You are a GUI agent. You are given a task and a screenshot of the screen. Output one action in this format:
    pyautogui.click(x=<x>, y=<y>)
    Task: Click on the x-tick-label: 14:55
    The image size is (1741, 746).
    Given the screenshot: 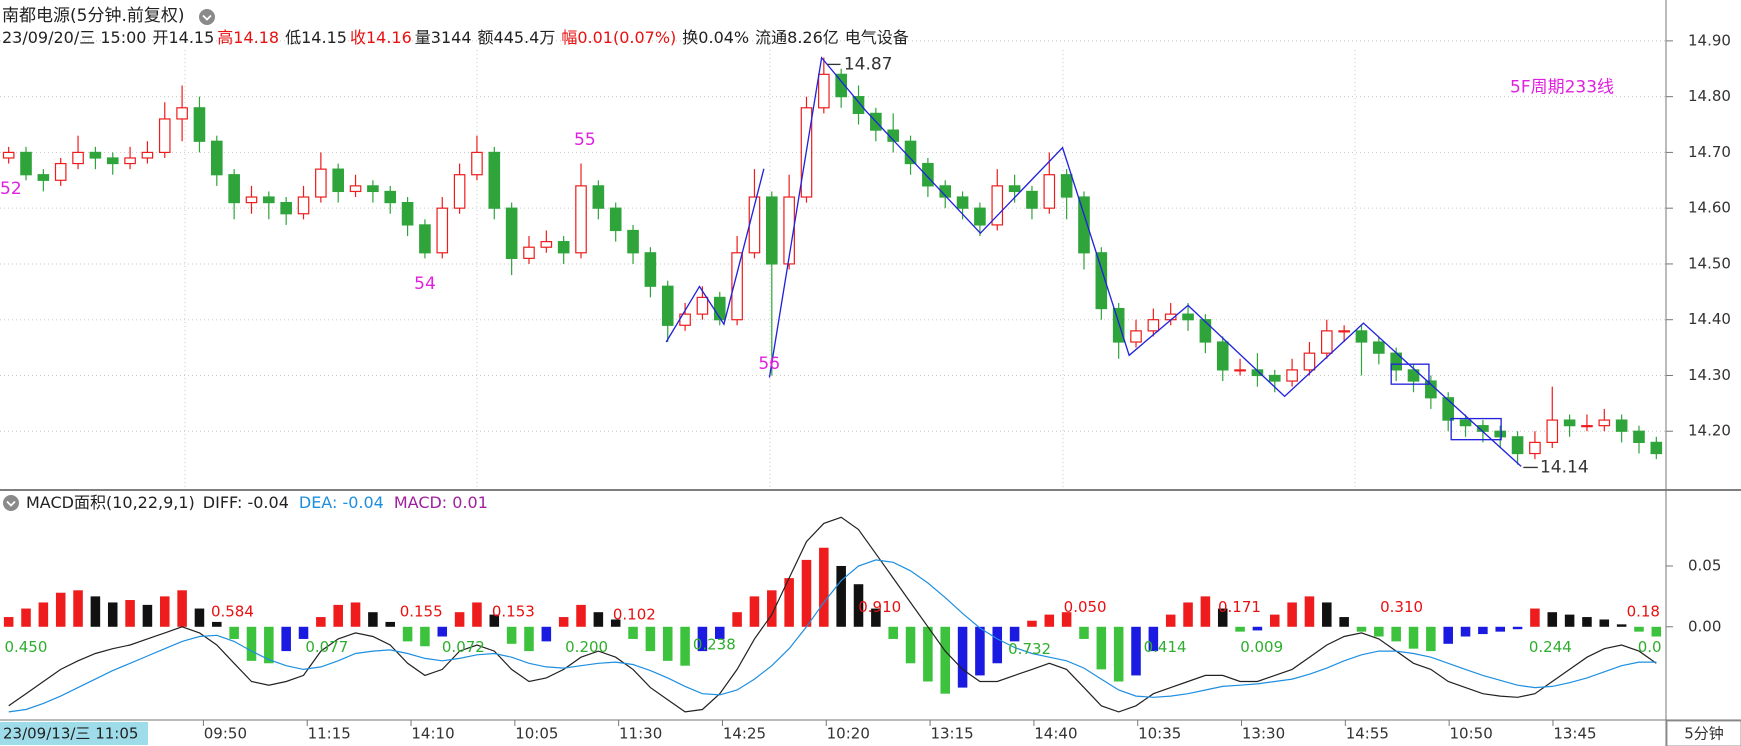 What is the action you would take?
    pyautogui.click(x=1367, y=734)
    